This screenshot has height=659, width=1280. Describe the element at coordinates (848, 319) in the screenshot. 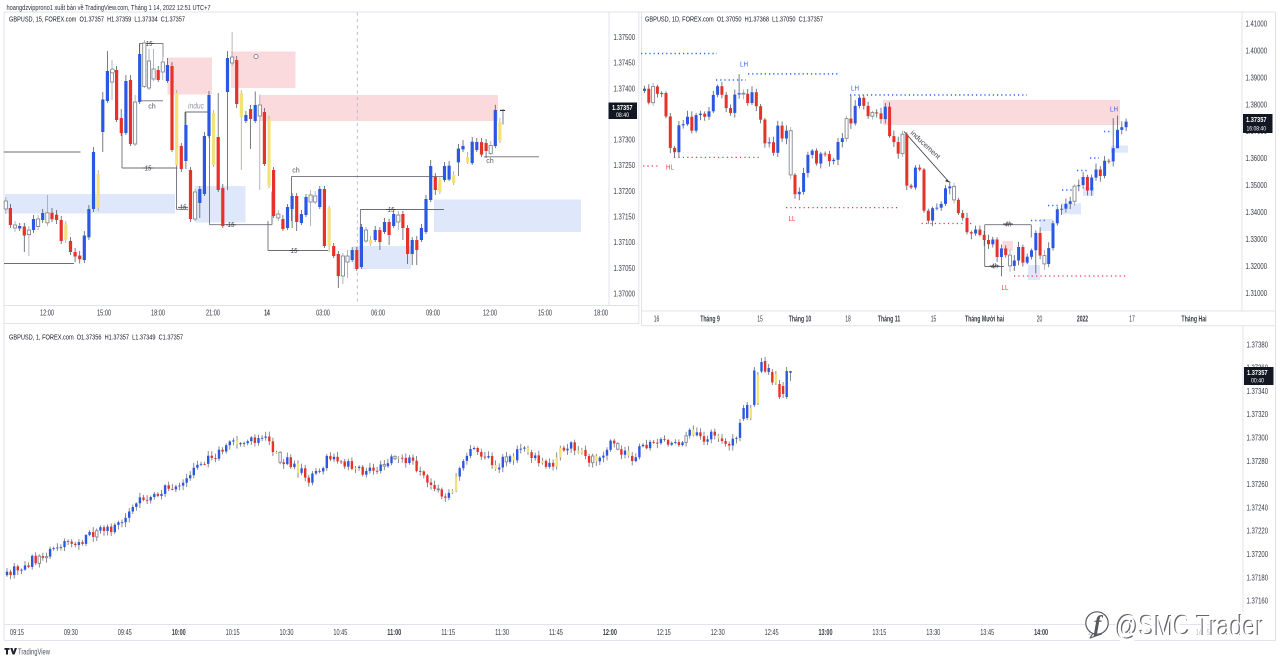

I see `svg-text: 18` at that location.